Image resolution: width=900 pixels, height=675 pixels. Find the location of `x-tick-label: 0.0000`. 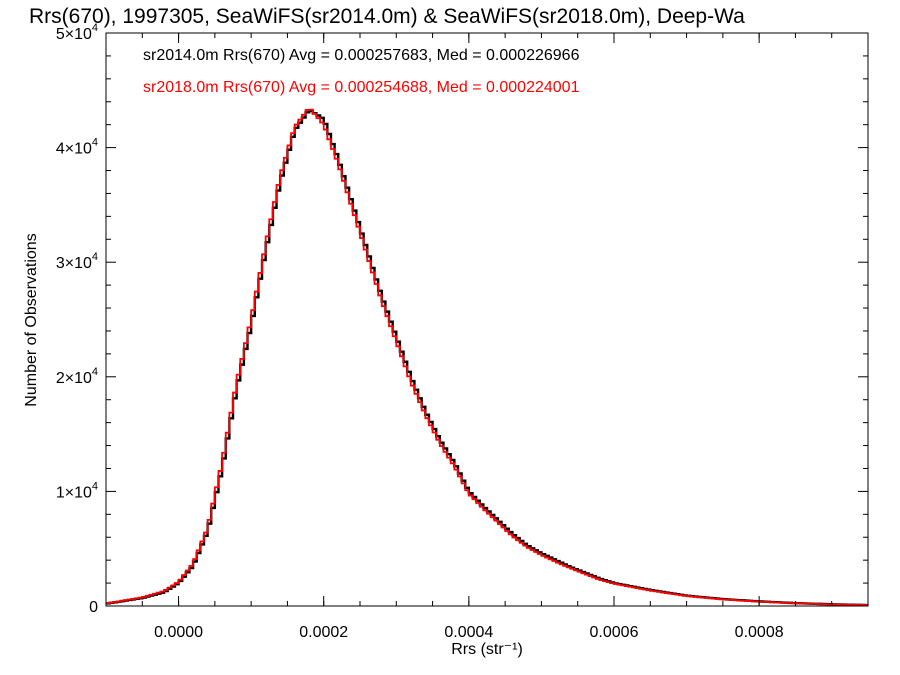

x-tick-label: 0.0000 is located at coordinates (178, 632).